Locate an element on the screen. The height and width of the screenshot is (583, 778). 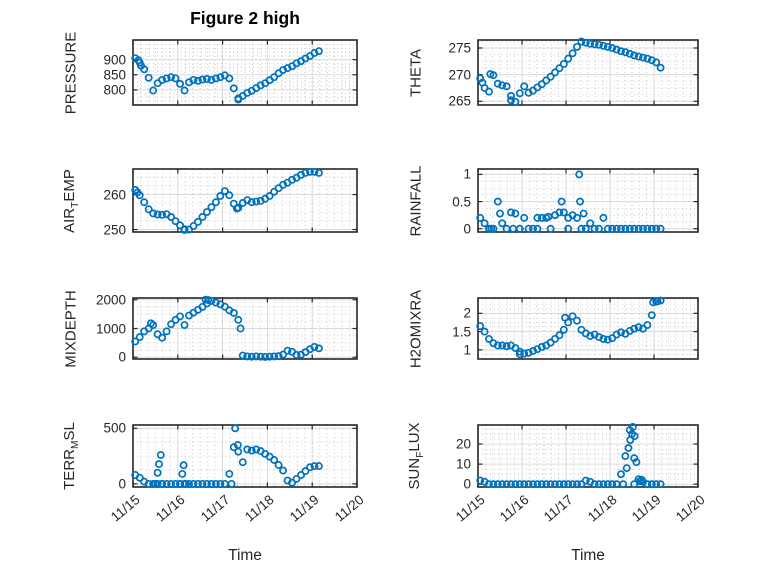
y-tick-label: 270 is located at coordinates (459, 75).